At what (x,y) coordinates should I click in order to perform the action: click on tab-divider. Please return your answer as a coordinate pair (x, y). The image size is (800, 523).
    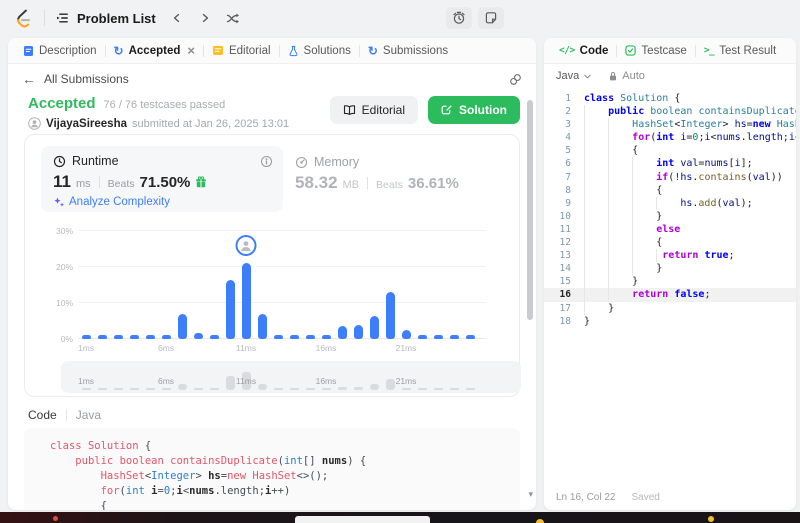
    Looking at the image, I should click on (105, 50).